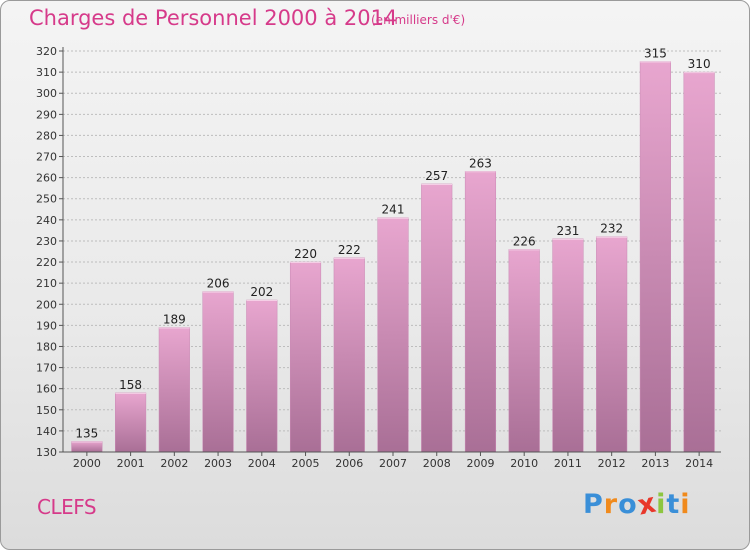 The width and height of the screenshot is (750, 550). What do you see at coordinates (131, 422) in the screenshot?
I see `bar-2001` at bounding box center [131, 422].